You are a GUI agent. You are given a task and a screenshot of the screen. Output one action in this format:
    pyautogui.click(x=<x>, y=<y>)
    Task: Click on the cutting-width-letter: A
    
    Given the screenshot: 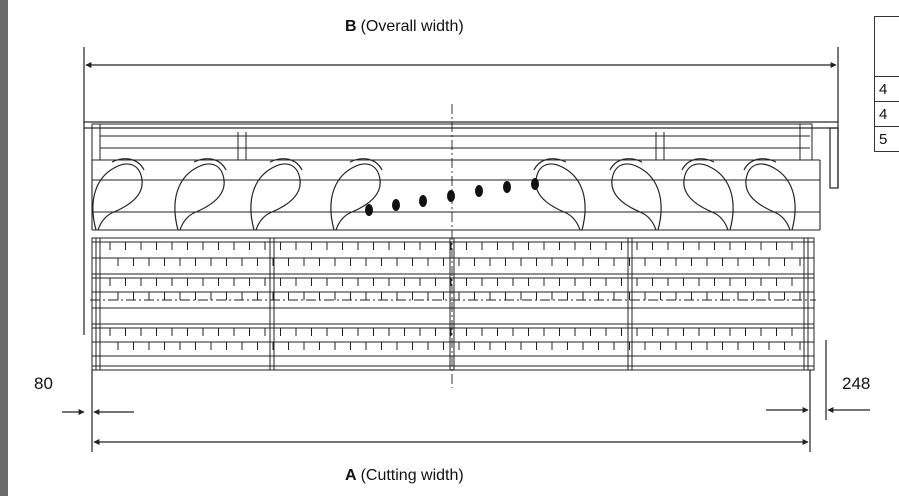 What is the action you would take?
    pyautogui.click(x=351, y=475)
    